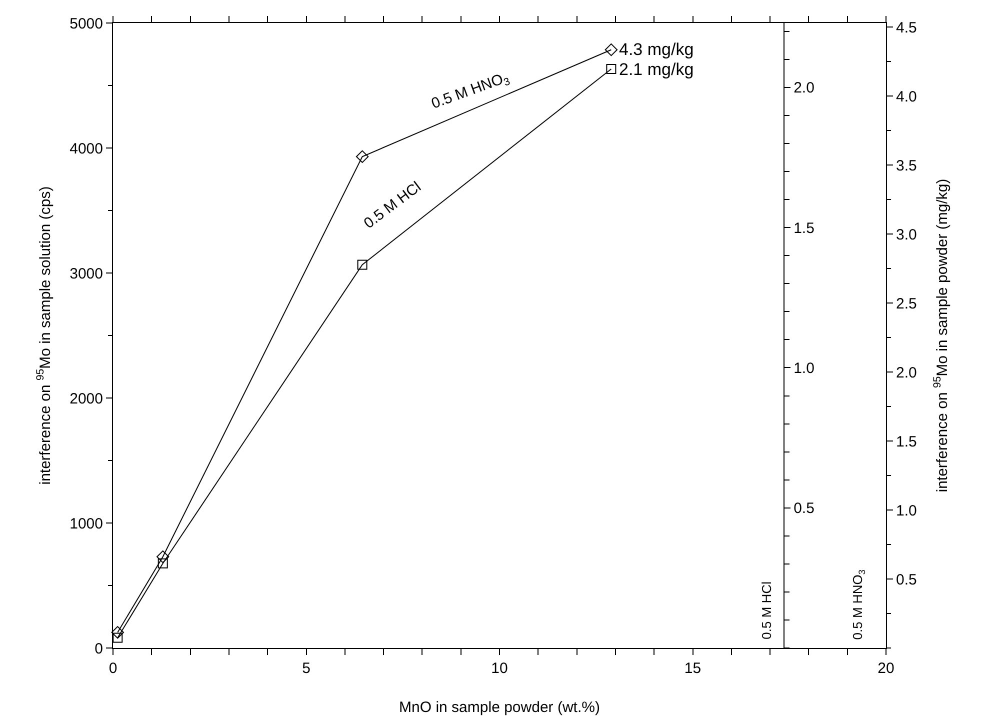 This screenshot has width=985, height=725. I want to click on annotation: 2.1 mg/kg, so click(656, 69).